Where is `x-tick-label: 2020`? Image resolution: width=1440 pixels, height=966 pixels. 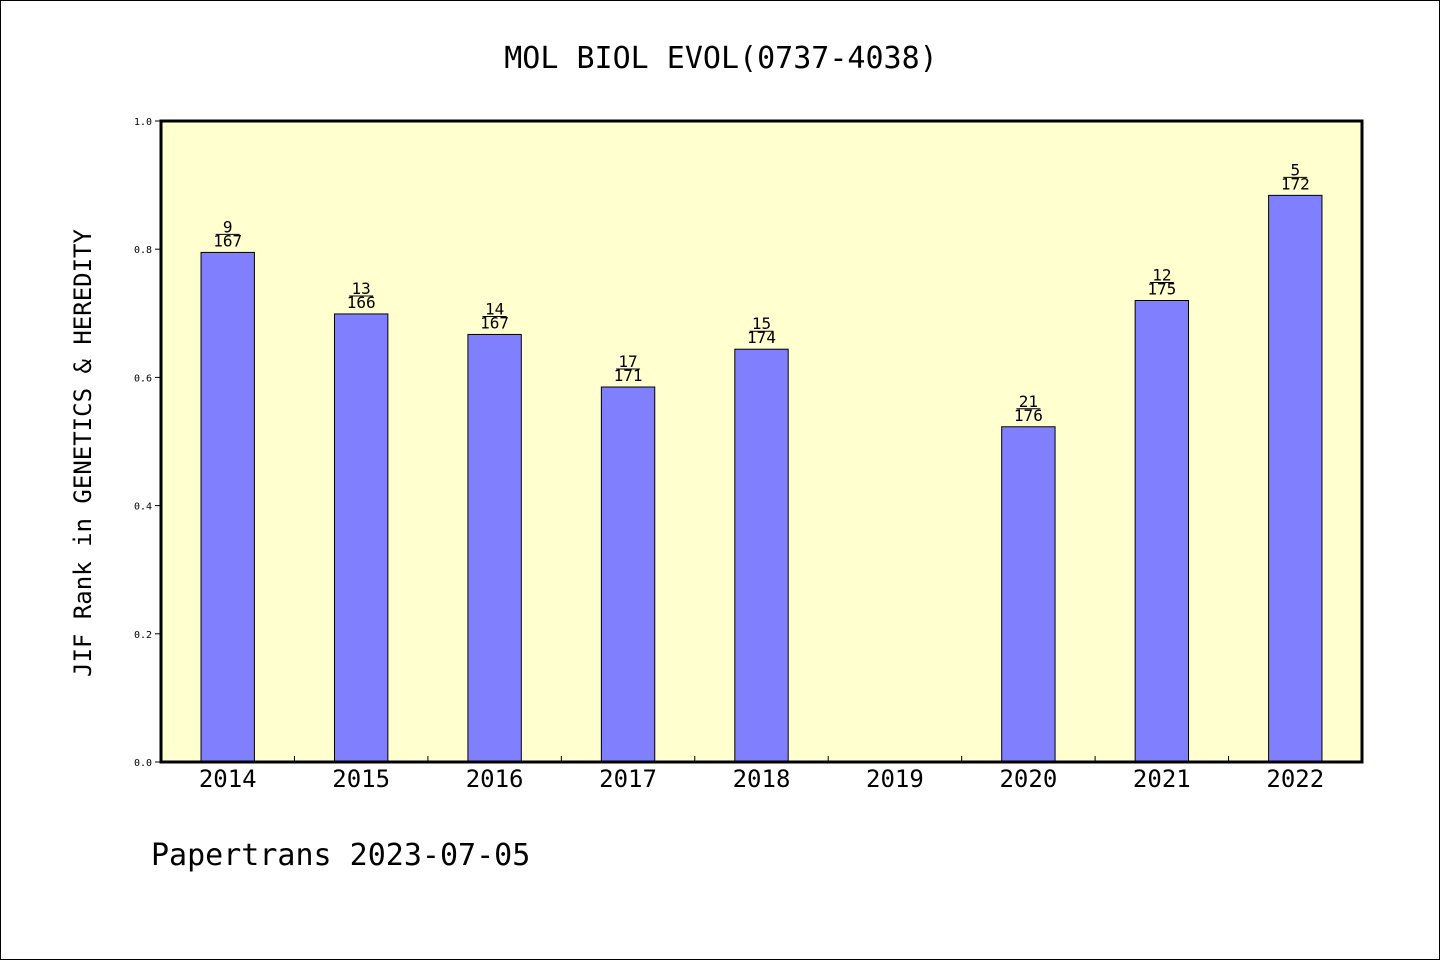 x-tick-label: 2020 is located at coordinates (1028, 779).